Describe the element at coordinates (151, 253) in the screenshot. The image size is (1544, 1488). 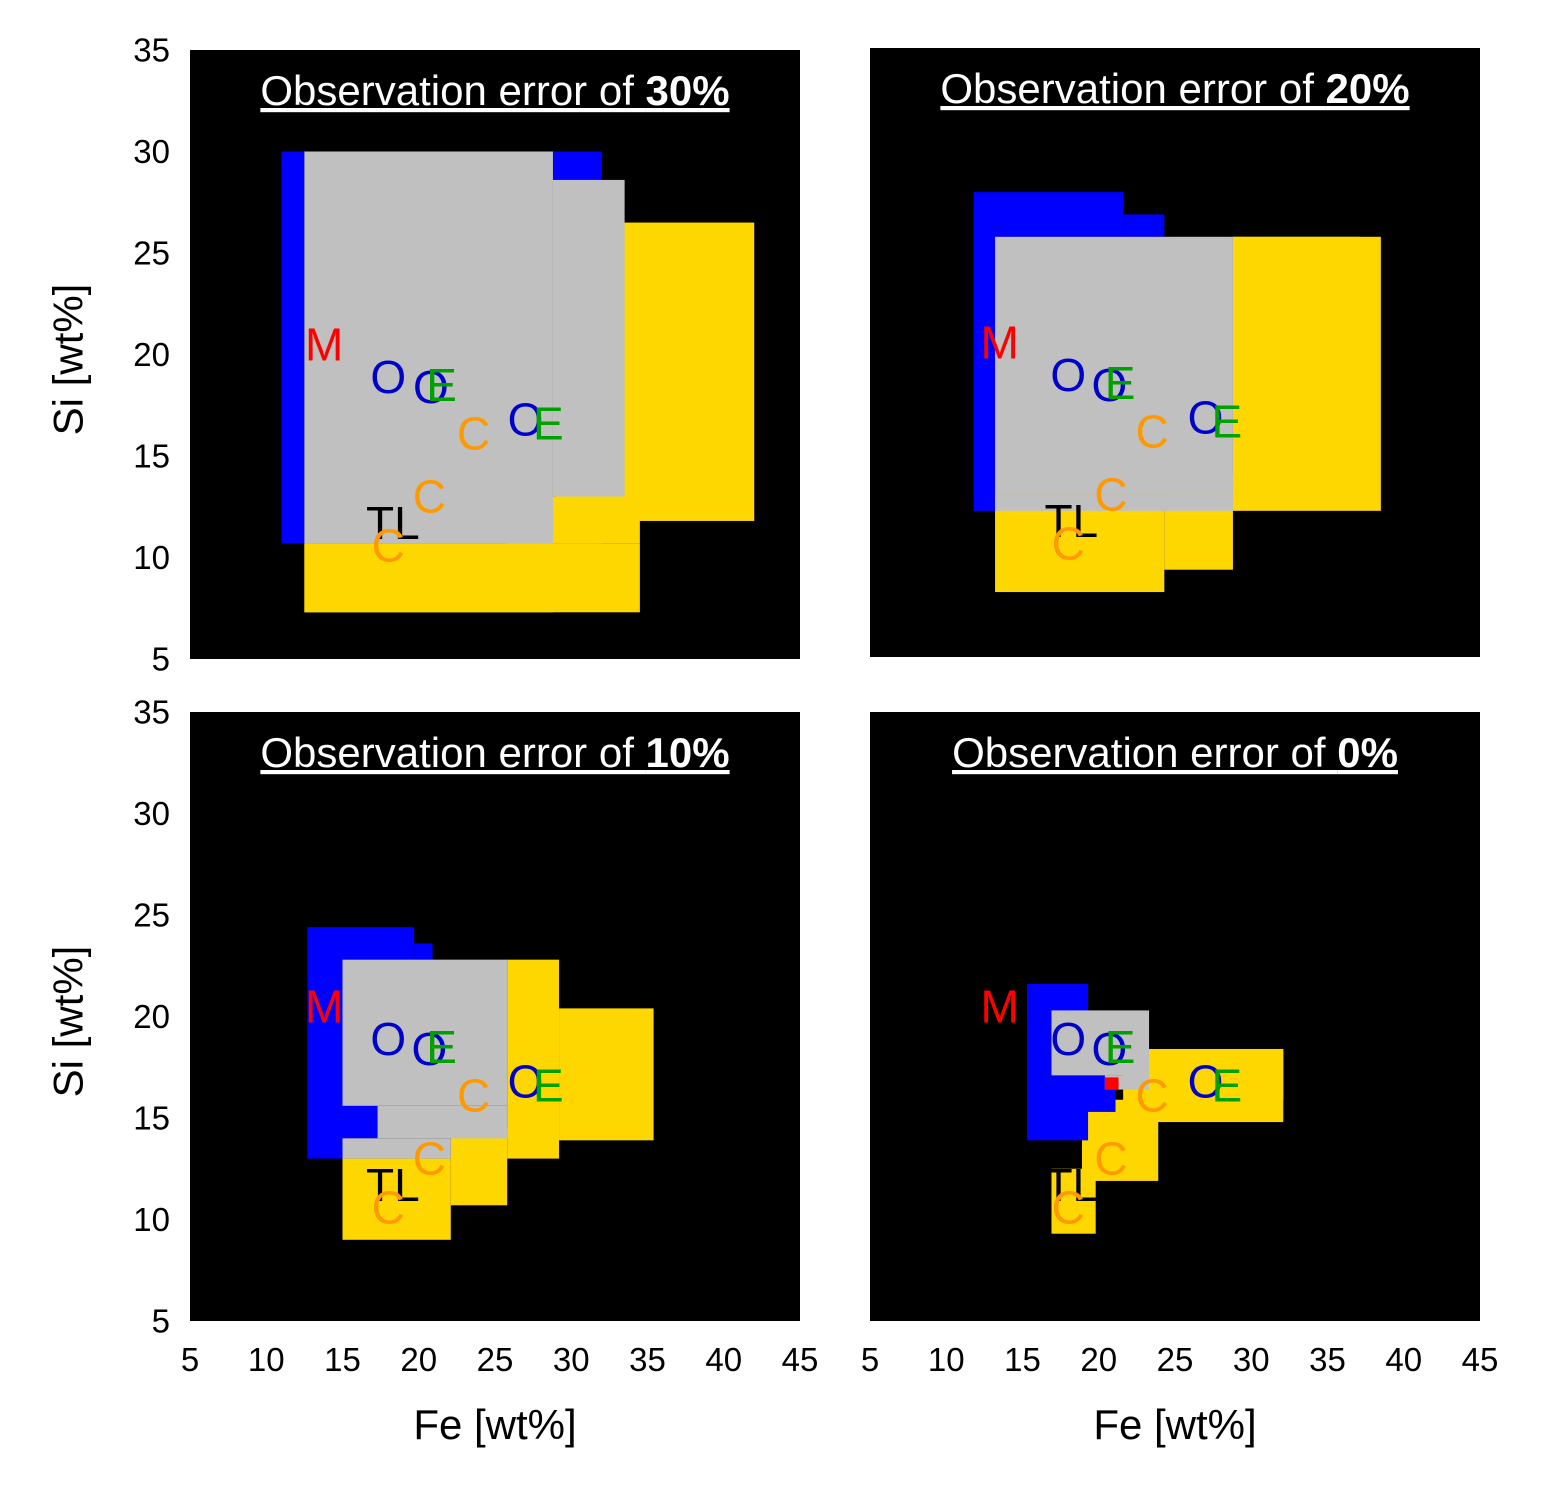
I see `y-tick-label: 25` at that location.